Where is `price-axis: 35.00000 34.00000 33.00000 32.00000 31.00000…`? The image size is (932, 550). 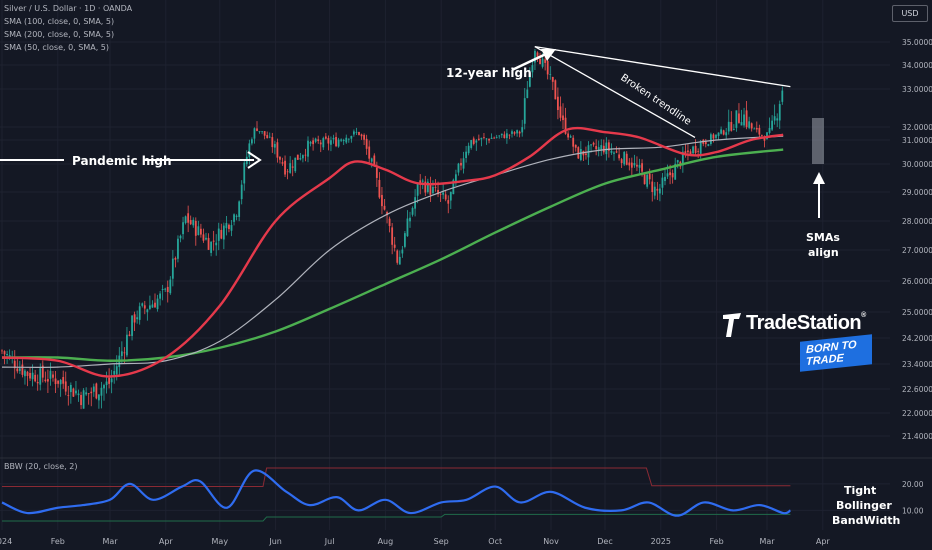
price-axis: 35.00000 34.00000 33.00000 32.00000 31.00000… is located at coordinates (917, 239).